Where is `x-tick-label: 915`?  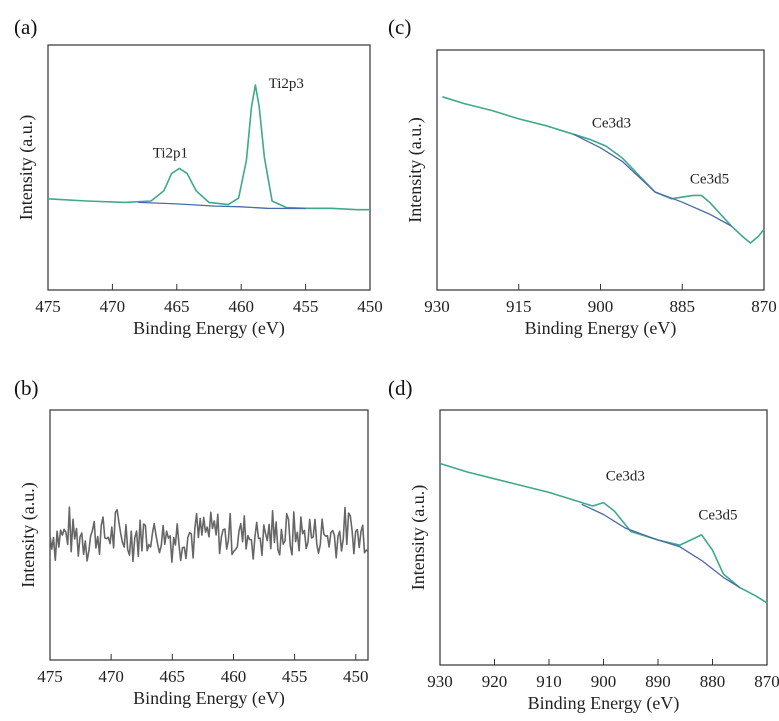
x-tick-label: 915 is located at coordinates (519, 306).